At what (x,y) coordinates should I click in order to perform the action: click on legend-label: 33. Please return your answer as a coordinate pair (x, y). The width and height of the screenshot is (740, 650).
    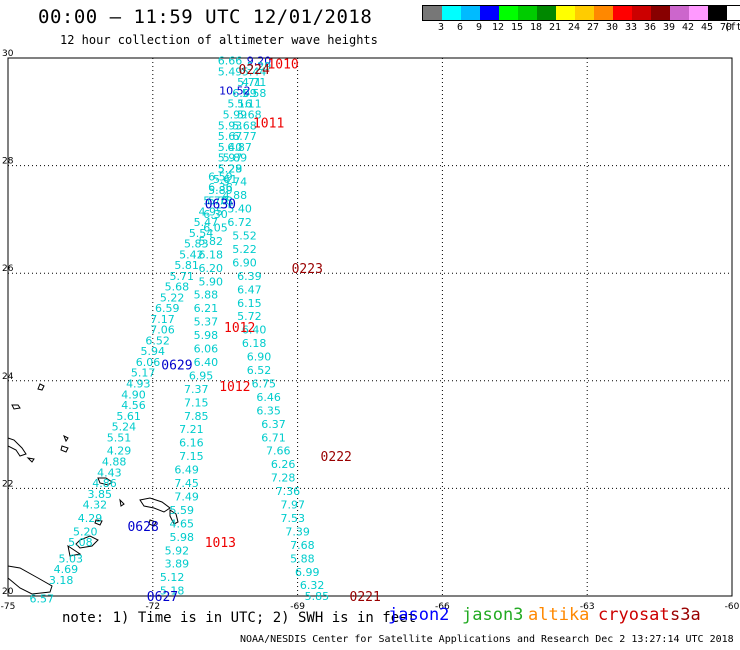
    Looking at the image, I should click on (631, 27).